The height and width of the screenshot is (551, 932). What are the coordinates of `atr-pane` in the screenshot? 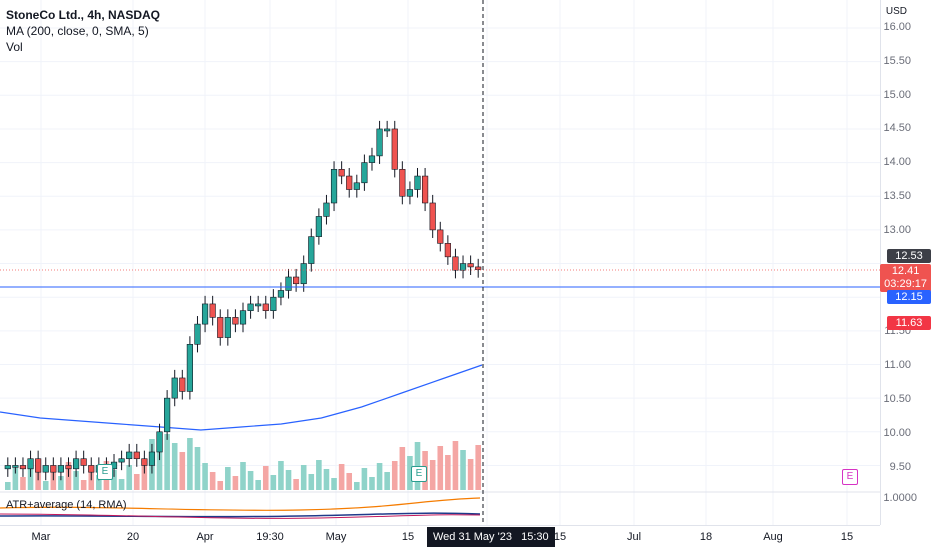 It's located at (240, 508).